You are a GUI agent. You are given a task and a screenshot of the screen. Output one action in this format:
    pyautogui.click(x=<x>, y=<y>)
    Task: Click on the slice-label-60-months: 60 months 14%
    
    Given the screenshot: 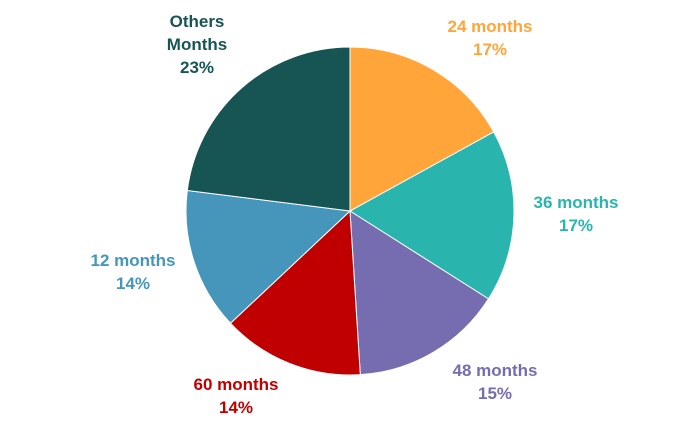 What is the action you would take?
    pyautogui.click(x=235, y=396)
    